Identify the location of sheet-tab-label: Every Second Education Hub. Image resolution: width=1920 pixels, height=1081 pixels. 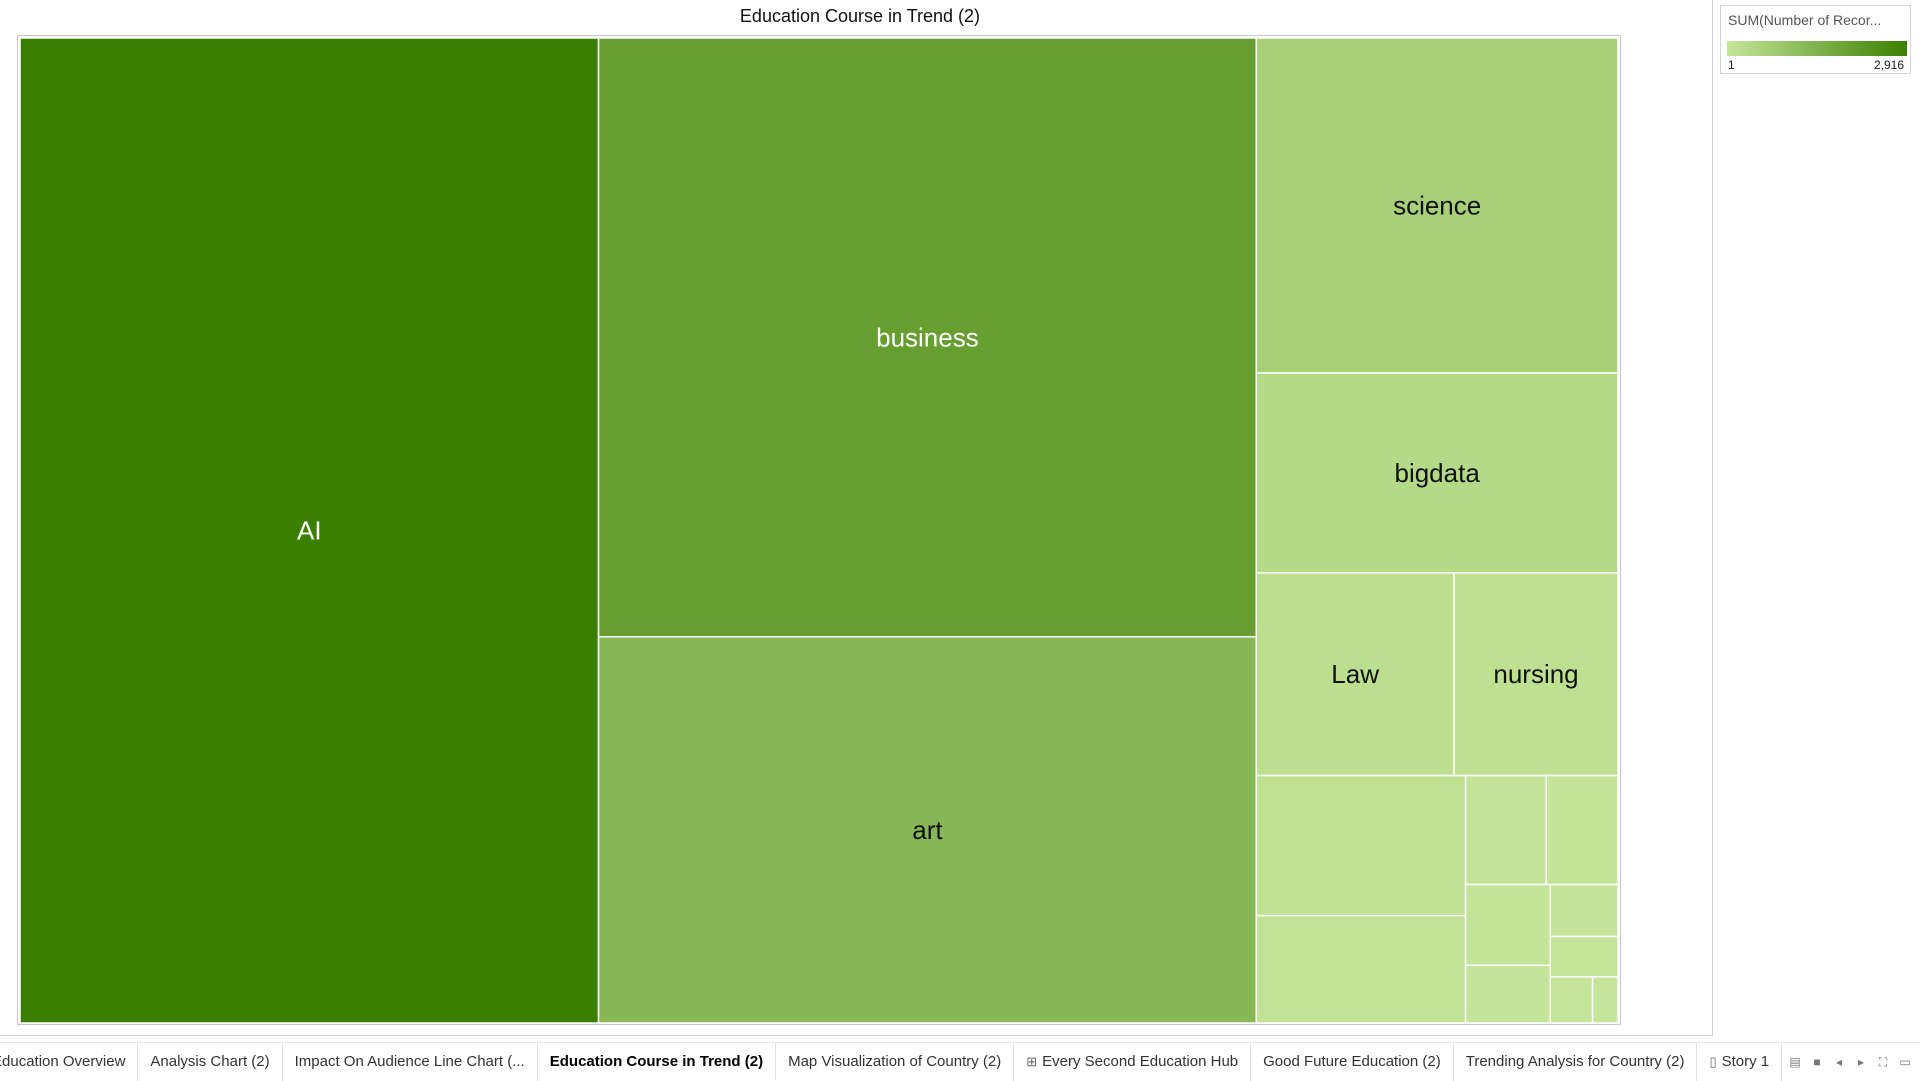
(1140, 1061).